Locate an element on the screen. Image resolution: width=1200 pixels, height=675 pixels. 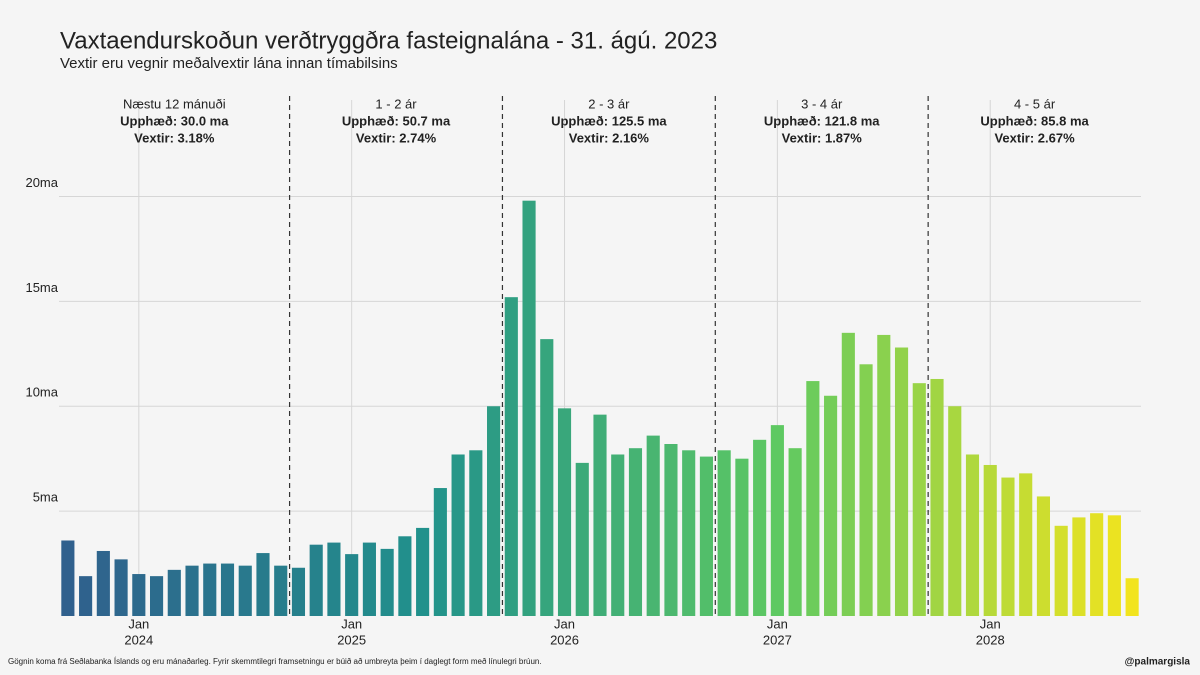
section-amount: Upphæð: 30.0 ma is located at coordinates (174, 120).